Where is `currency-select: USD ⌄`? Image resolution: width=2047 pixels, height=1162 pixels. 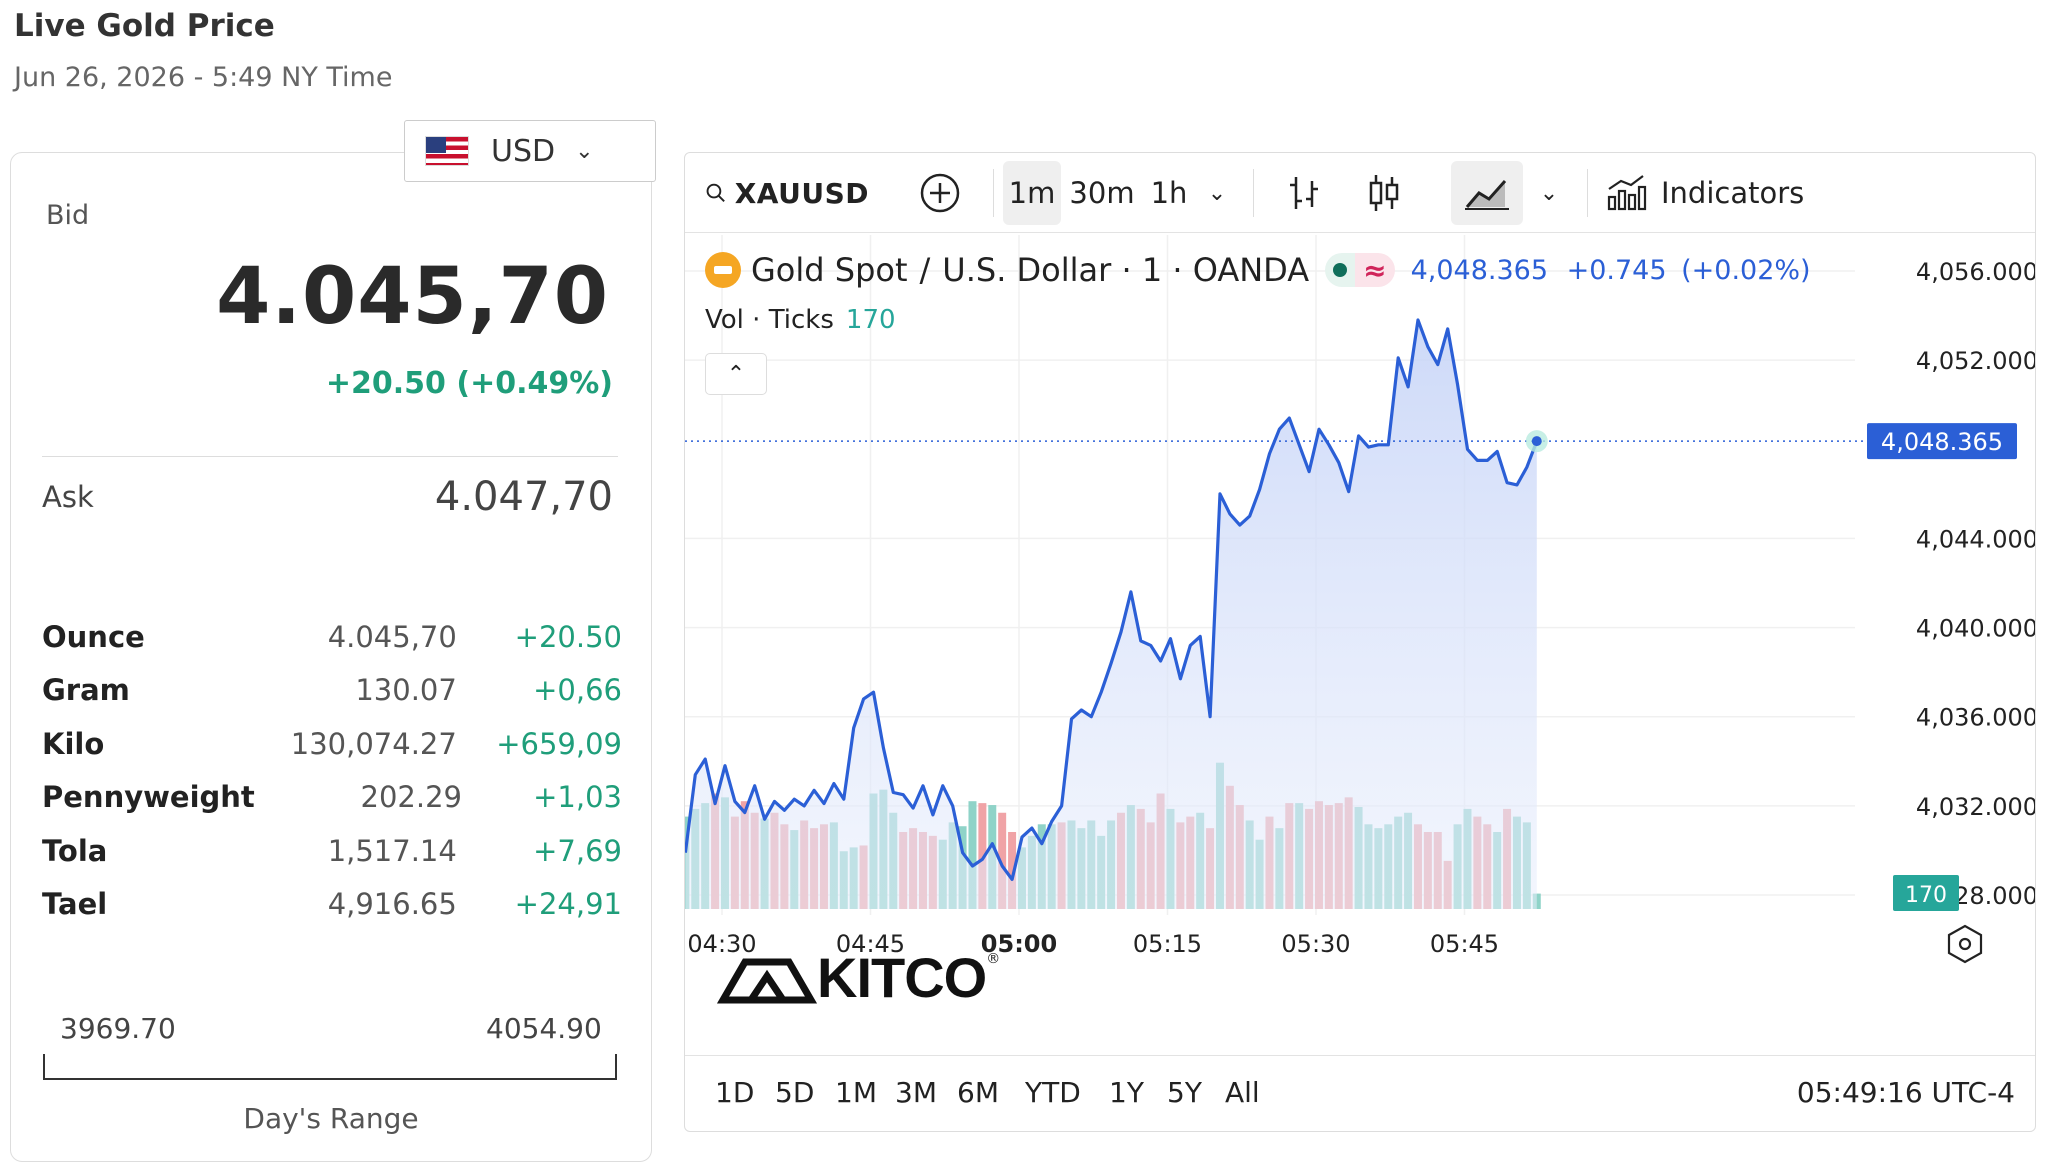
currency-select: USD ⌄ is located at coordinates (530, 151).